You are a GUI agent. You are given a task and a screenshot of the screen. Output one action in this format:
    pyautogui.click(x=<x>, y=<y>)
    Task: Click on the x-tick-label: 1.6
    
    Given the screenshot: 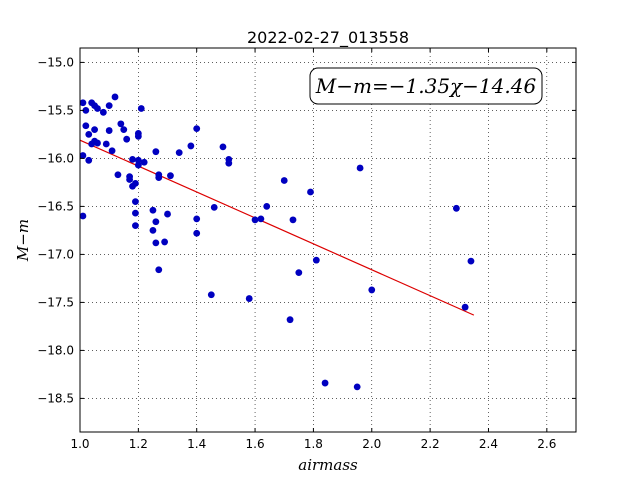 What is the action you would take?
    pyautogui.click(x=255, y=444)
    